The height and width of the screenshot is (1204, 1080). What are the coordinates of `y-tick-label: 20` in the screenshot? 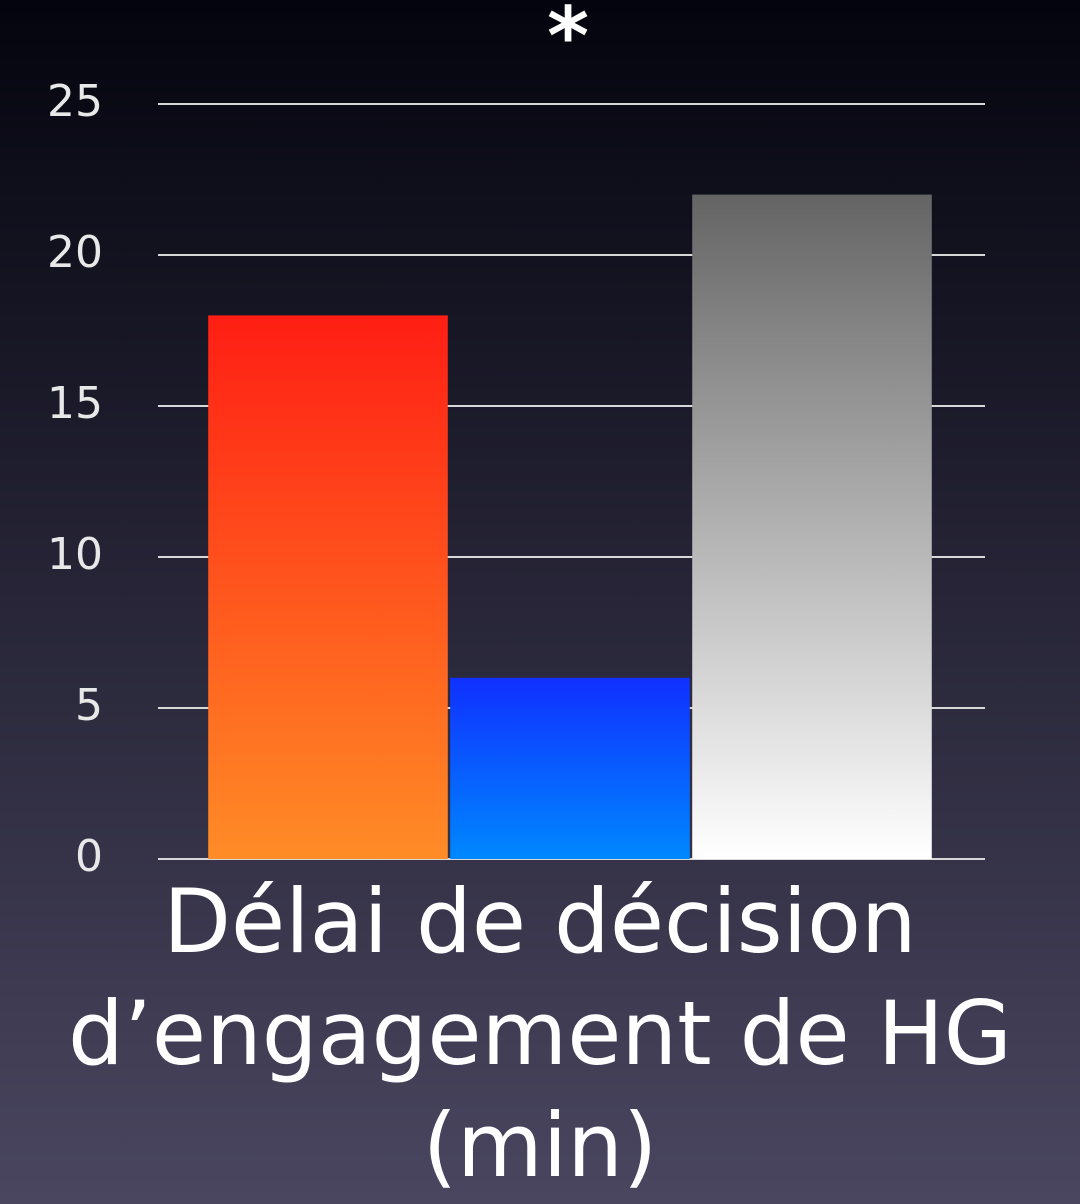 It's located at (75, 252).